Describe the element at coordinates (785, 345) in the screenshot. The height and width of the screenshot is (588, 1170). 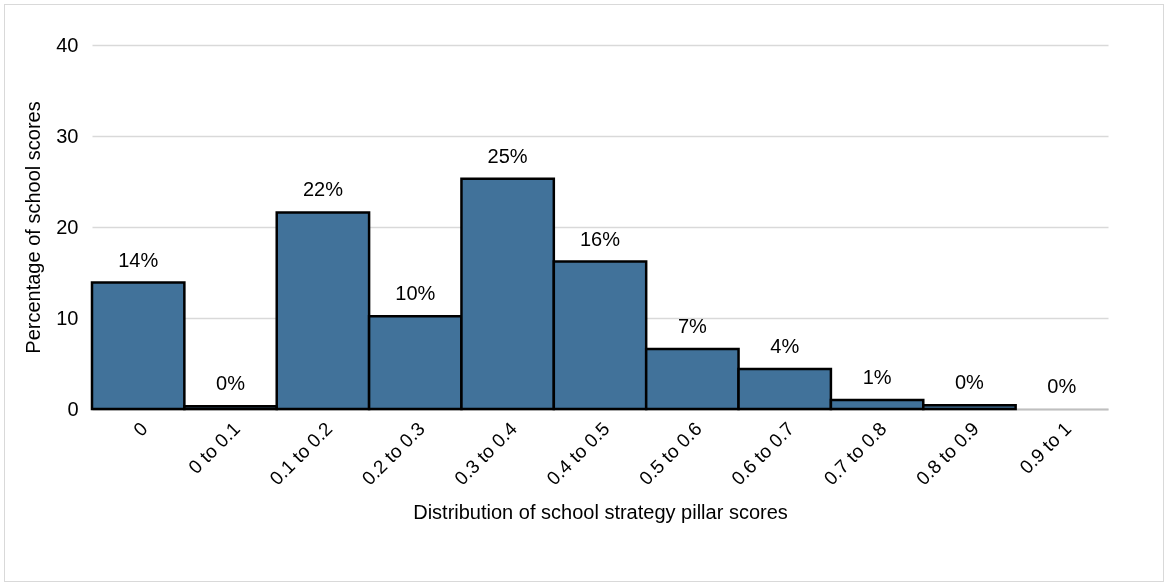
I see `data-label: 4%` at that location.